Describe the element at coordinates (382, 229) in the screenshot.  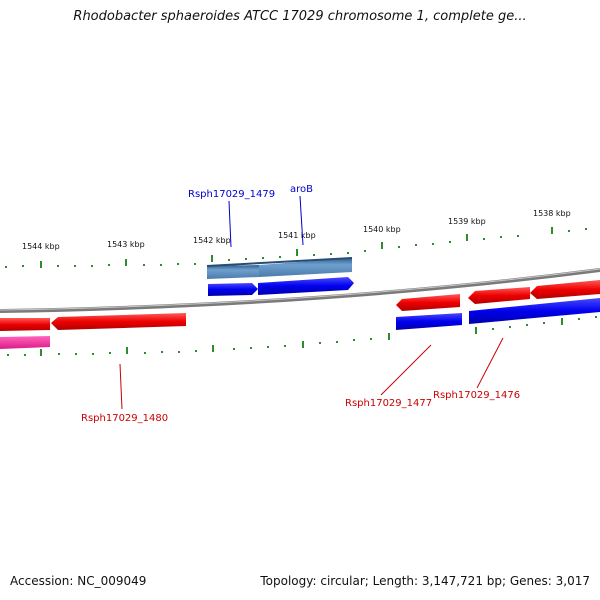
I see `scale-label: 1540 kbp` at that location.